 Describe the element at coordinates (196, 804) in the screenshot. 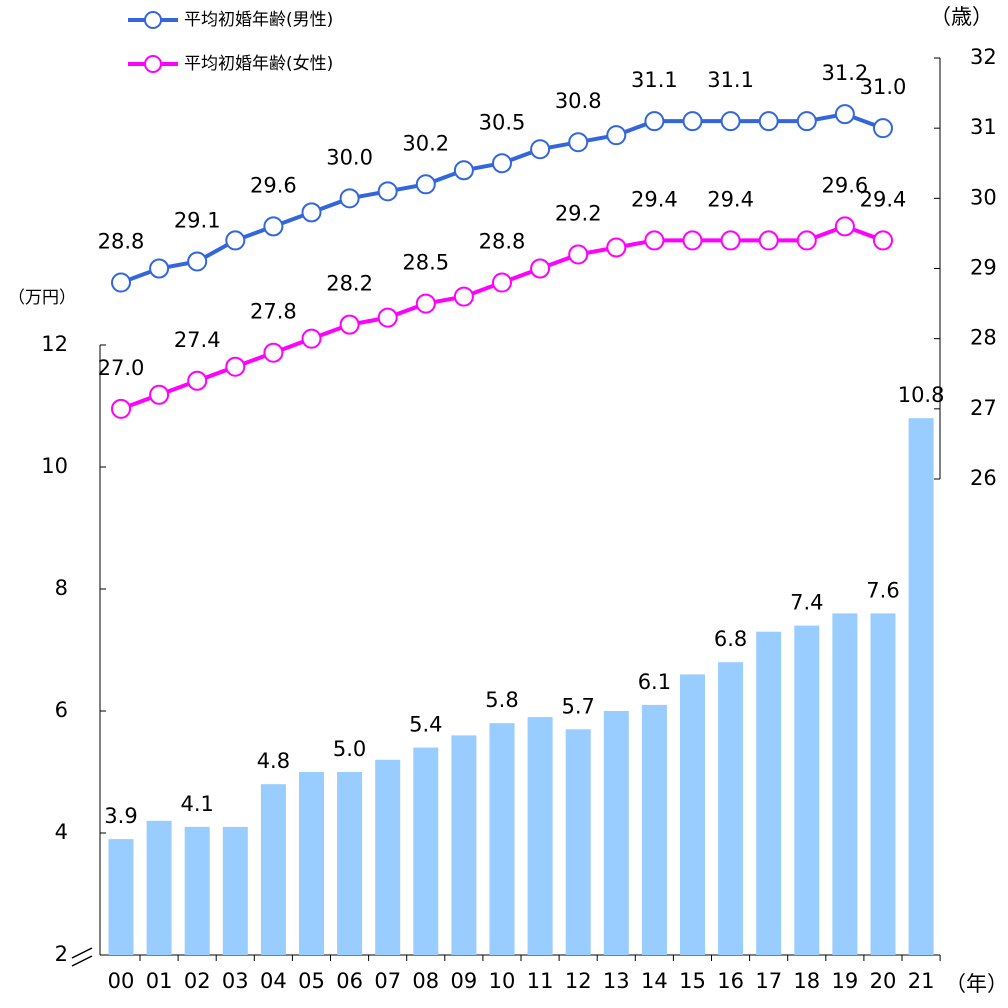

I see `bar-value-label: 4.1` at that location.